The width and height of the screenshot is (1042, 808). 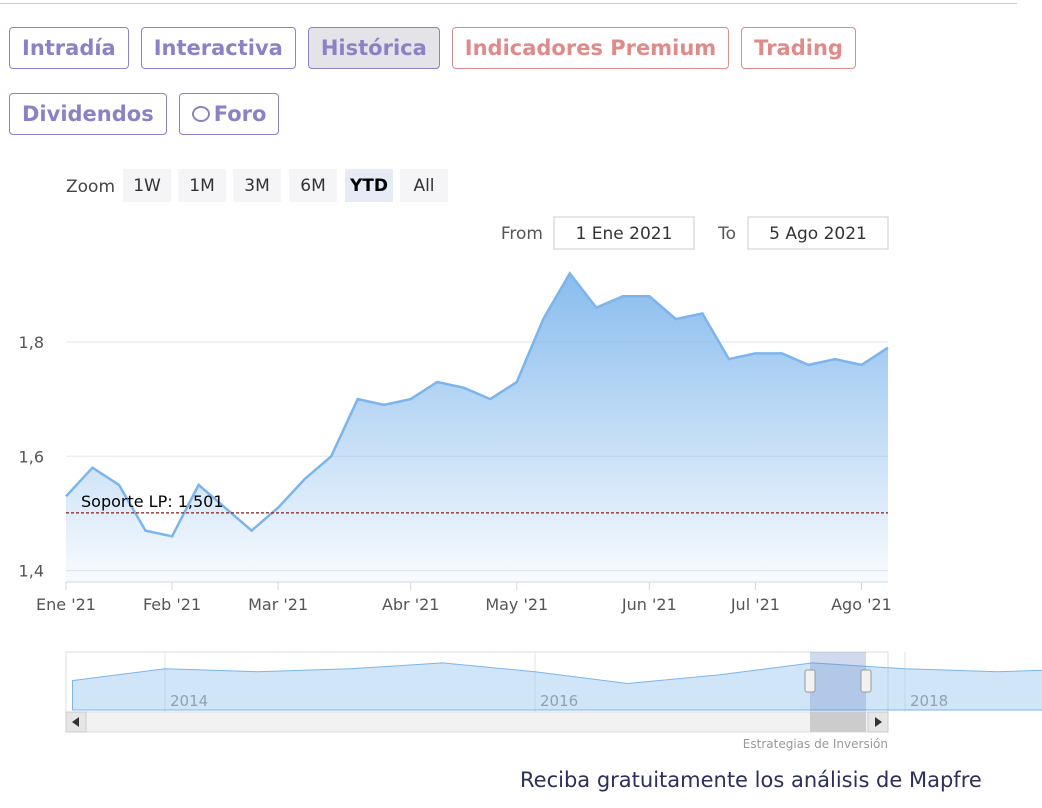 I want to click on credit: Estrategias de Inversión, so click(x=815, y=744).